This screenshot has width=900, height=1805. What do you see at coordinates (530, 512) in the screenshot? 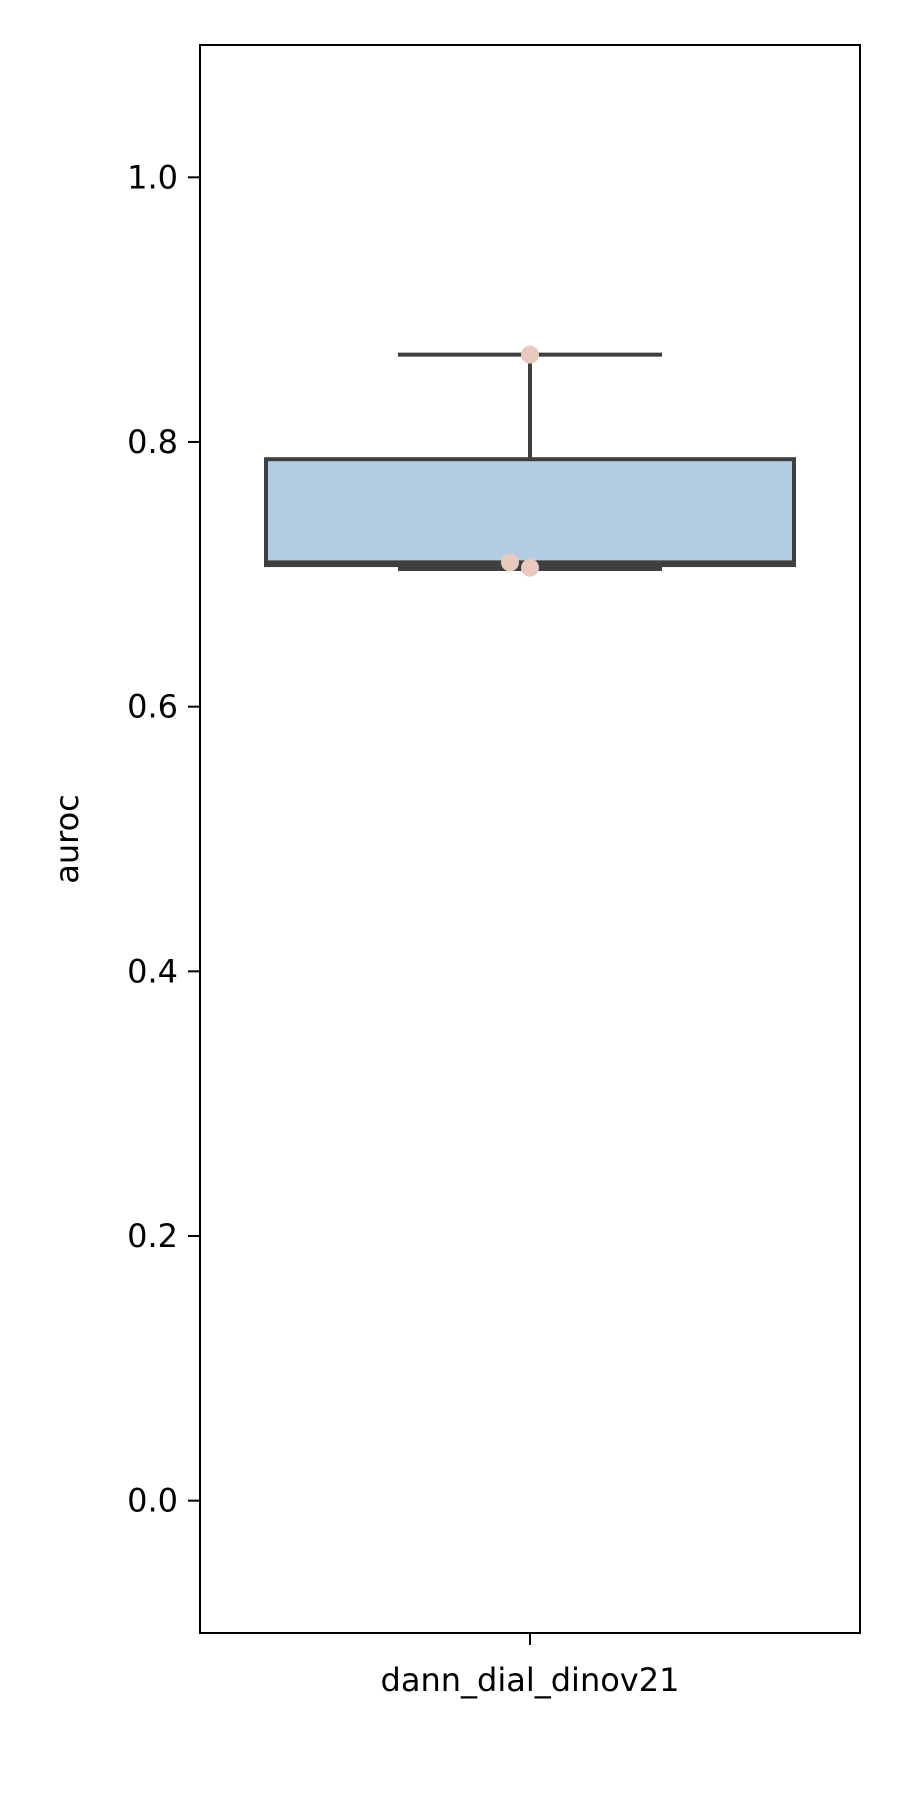
I see `box-iqr` at bounding box center [530, 512].